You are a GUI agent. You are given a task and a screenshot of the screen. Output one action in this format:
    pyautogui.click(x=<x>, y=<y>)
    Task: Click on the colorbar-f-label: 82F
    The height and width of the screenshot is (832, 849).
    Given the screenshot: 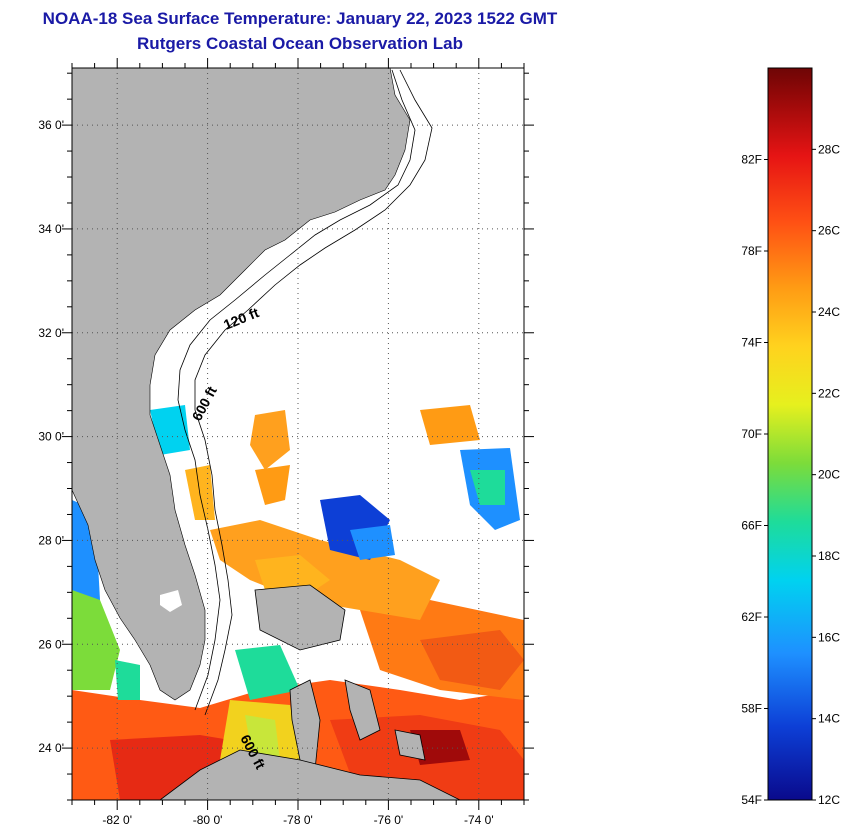 What is the action you would take?
    pyautogui.click(x=751, y=160)
    